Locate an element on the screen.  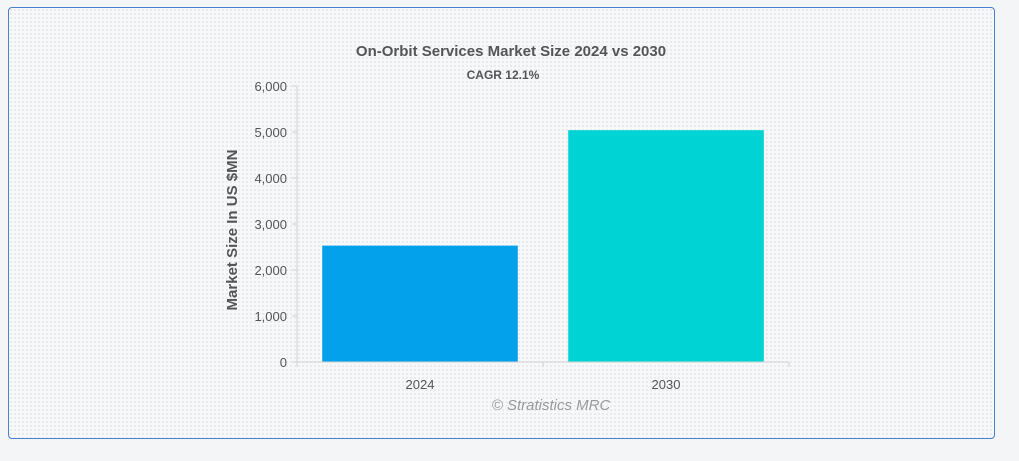
y-tick-label: 6,000 is located at coordinates (270, 86).